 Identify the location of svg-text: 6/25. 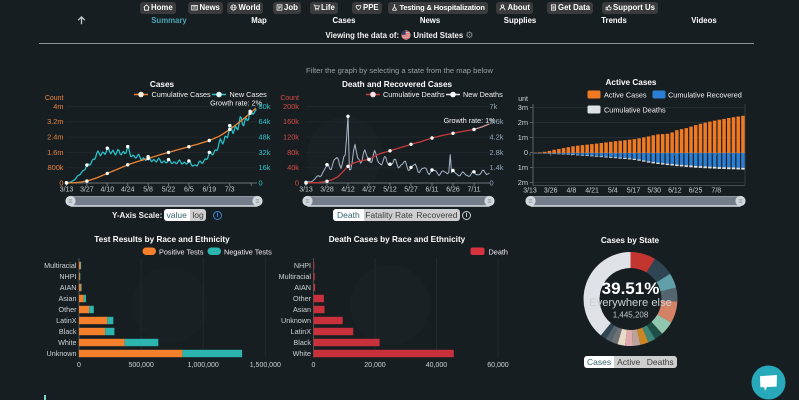
(696, 191).